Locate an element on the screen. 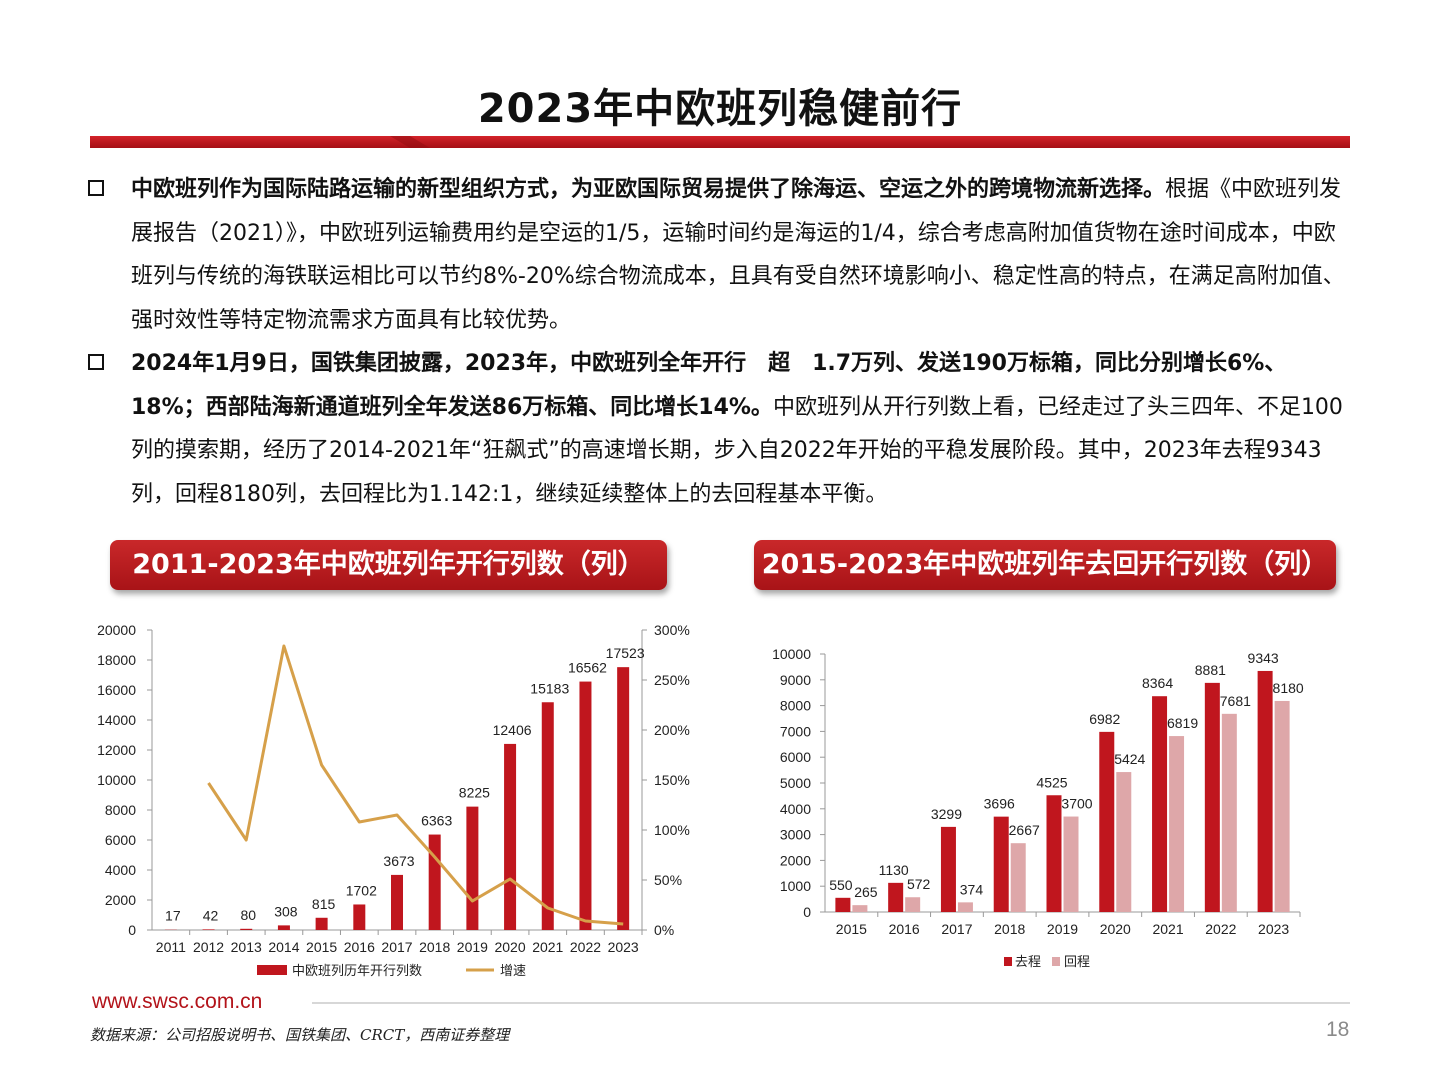  y-tick-label: 18000 is located at coordinates (116, 660).